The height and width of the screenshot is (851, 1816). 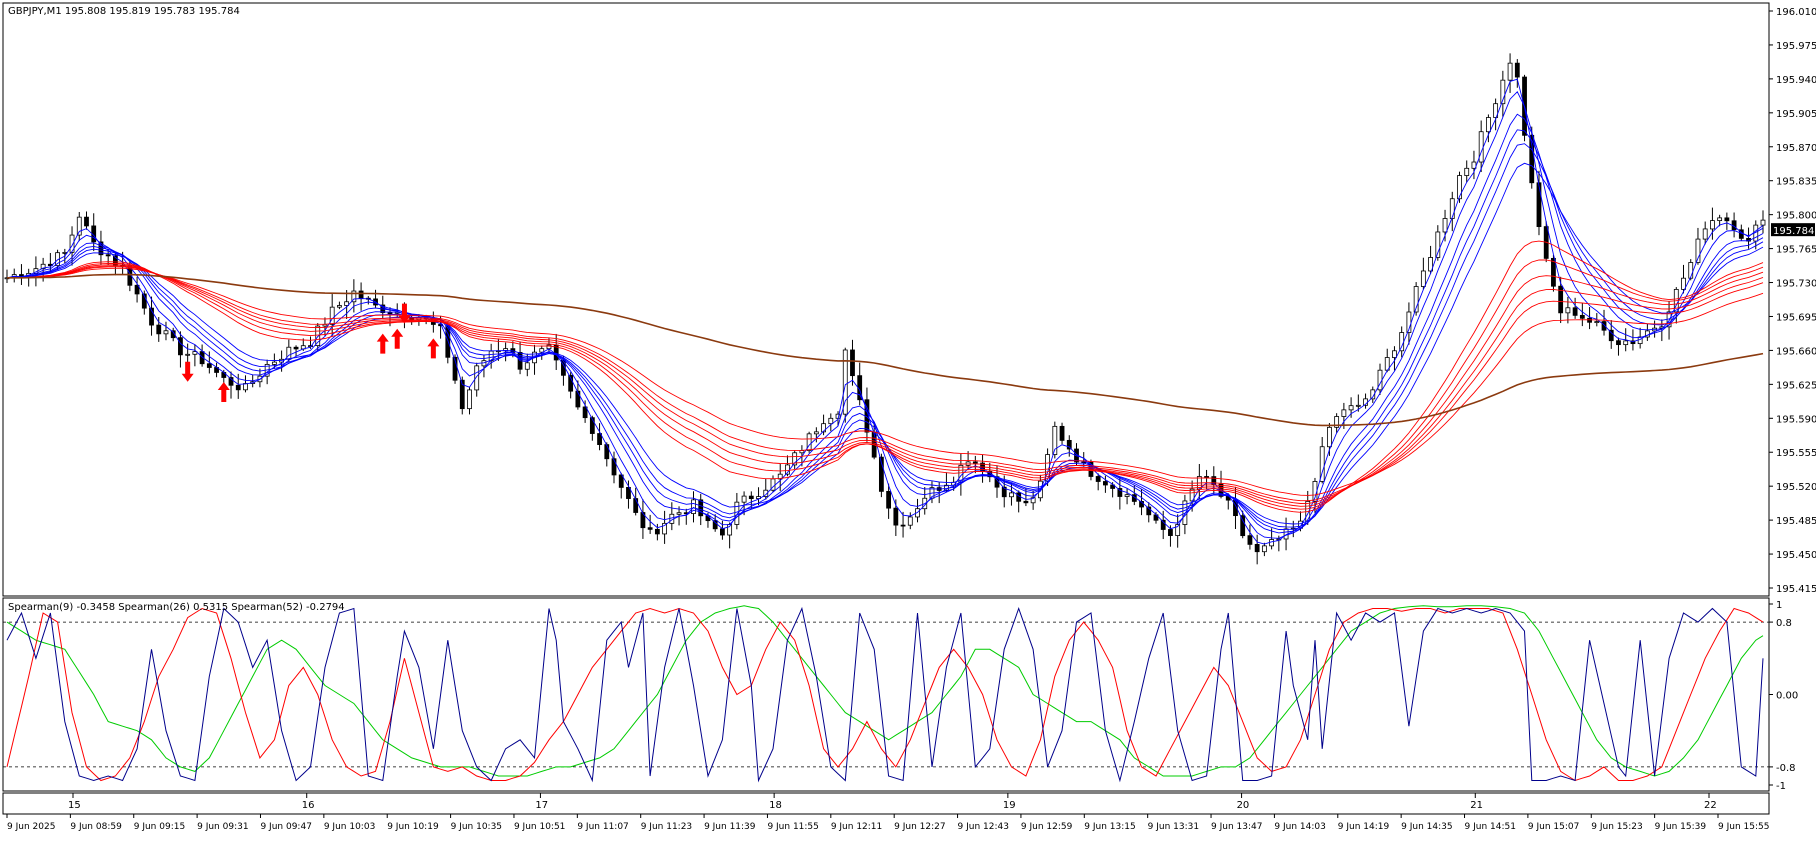 What do you see at coordinates (1796, 182) in the screenshot?
I see `price-tick-label: 195.835` at bounding box center [1796, 182].